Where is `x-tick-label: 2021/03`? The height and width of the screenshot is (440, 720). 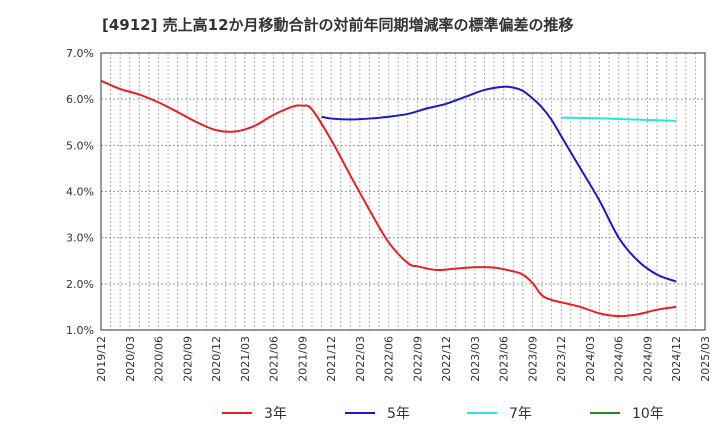 x-tick-label: 2021/03 is located at coordinates (245, 359).